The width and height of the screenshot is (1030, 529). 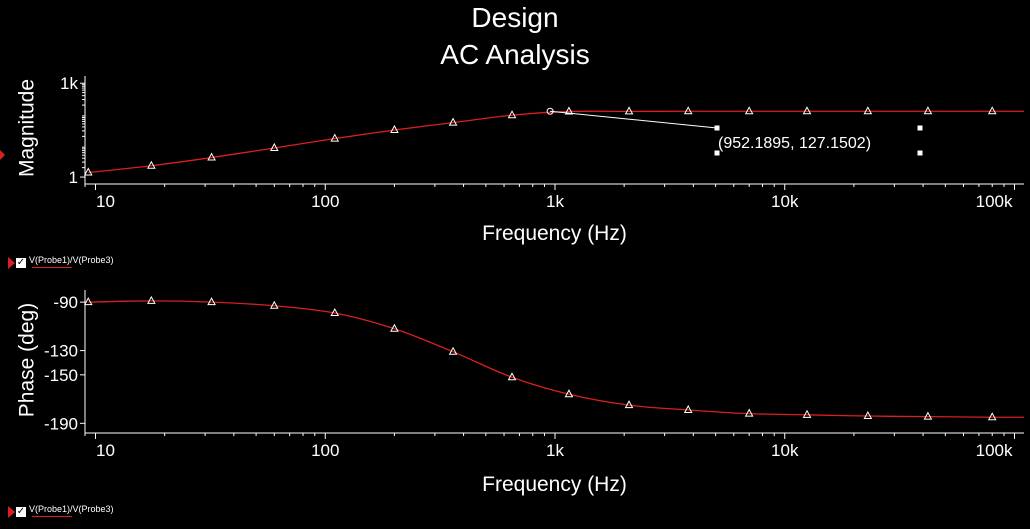 I want to click on series-line, so click(x=556, y=142).